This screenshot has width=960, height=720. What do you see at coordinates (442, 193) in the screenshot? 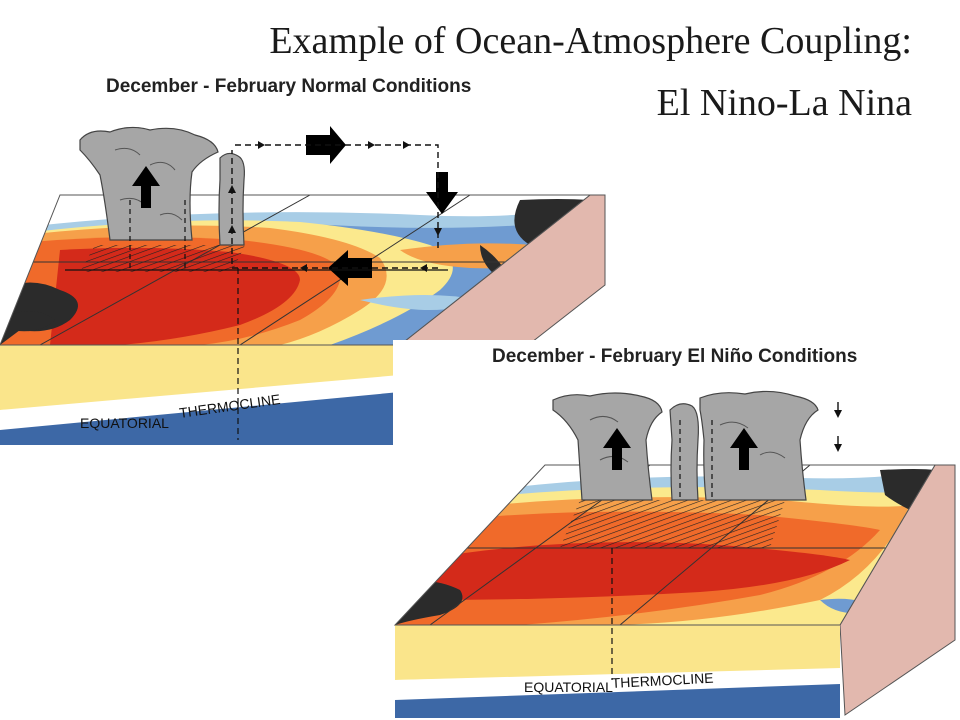
I see `sinking-air-arrow` at bounding box center [442, 193].